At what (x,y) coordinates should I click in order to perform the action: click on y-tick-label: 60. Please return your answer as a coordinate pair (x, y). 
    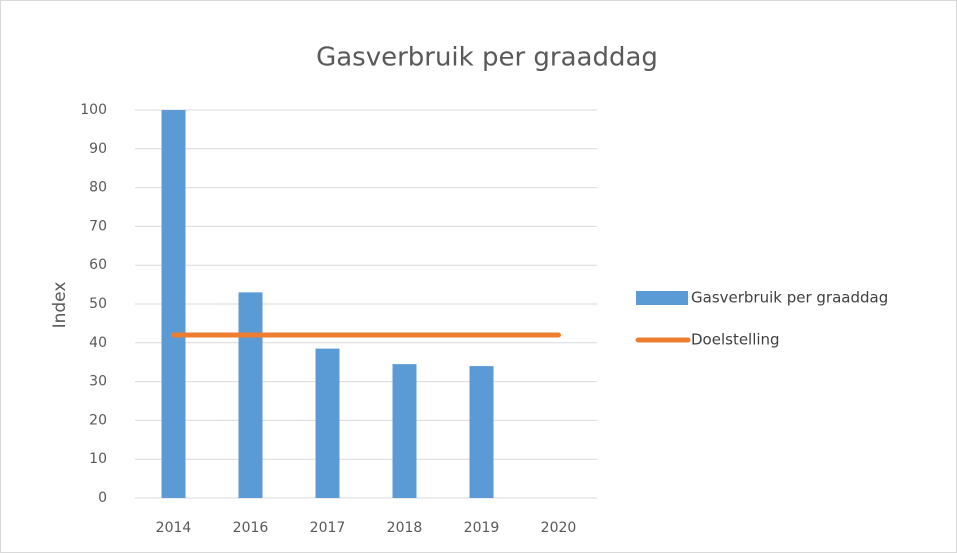
    Looking at the image, I should click on (98, 265).